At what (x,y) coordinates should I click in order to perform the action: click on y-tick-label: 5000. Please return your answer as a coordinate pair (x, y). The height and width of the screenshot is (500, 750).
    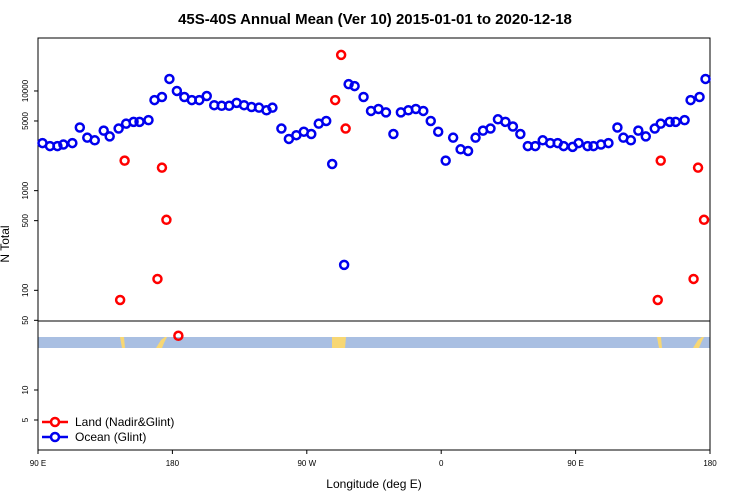
    Looking at the image, I should click on (25, 121).